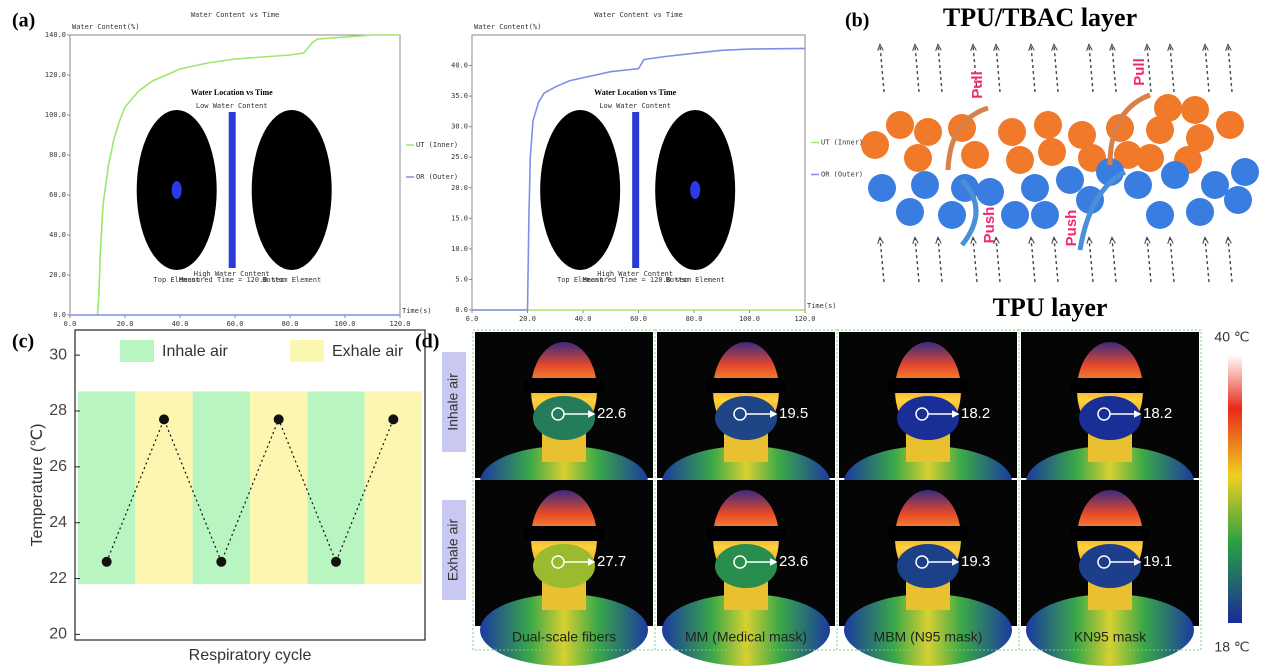 This screenshot has width=1268, height=671. What do you see at coordinates (107, 488) in the screenshot?
I see `phase-band` at bounding box center [107, 488].